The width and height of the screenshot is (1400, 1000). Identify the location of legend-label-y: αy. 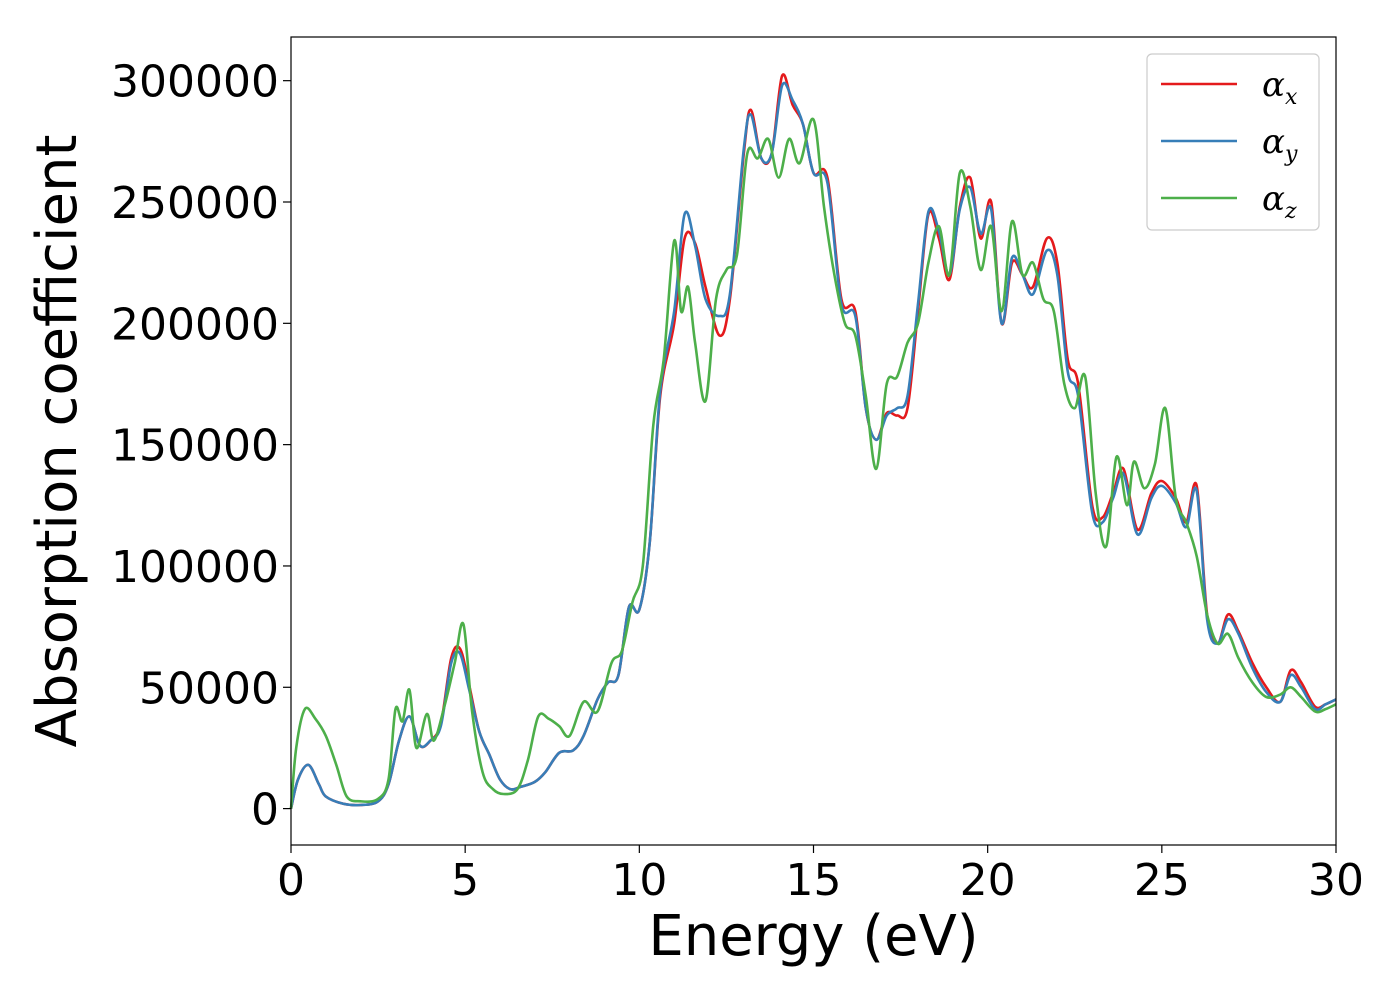
(1280, 144).